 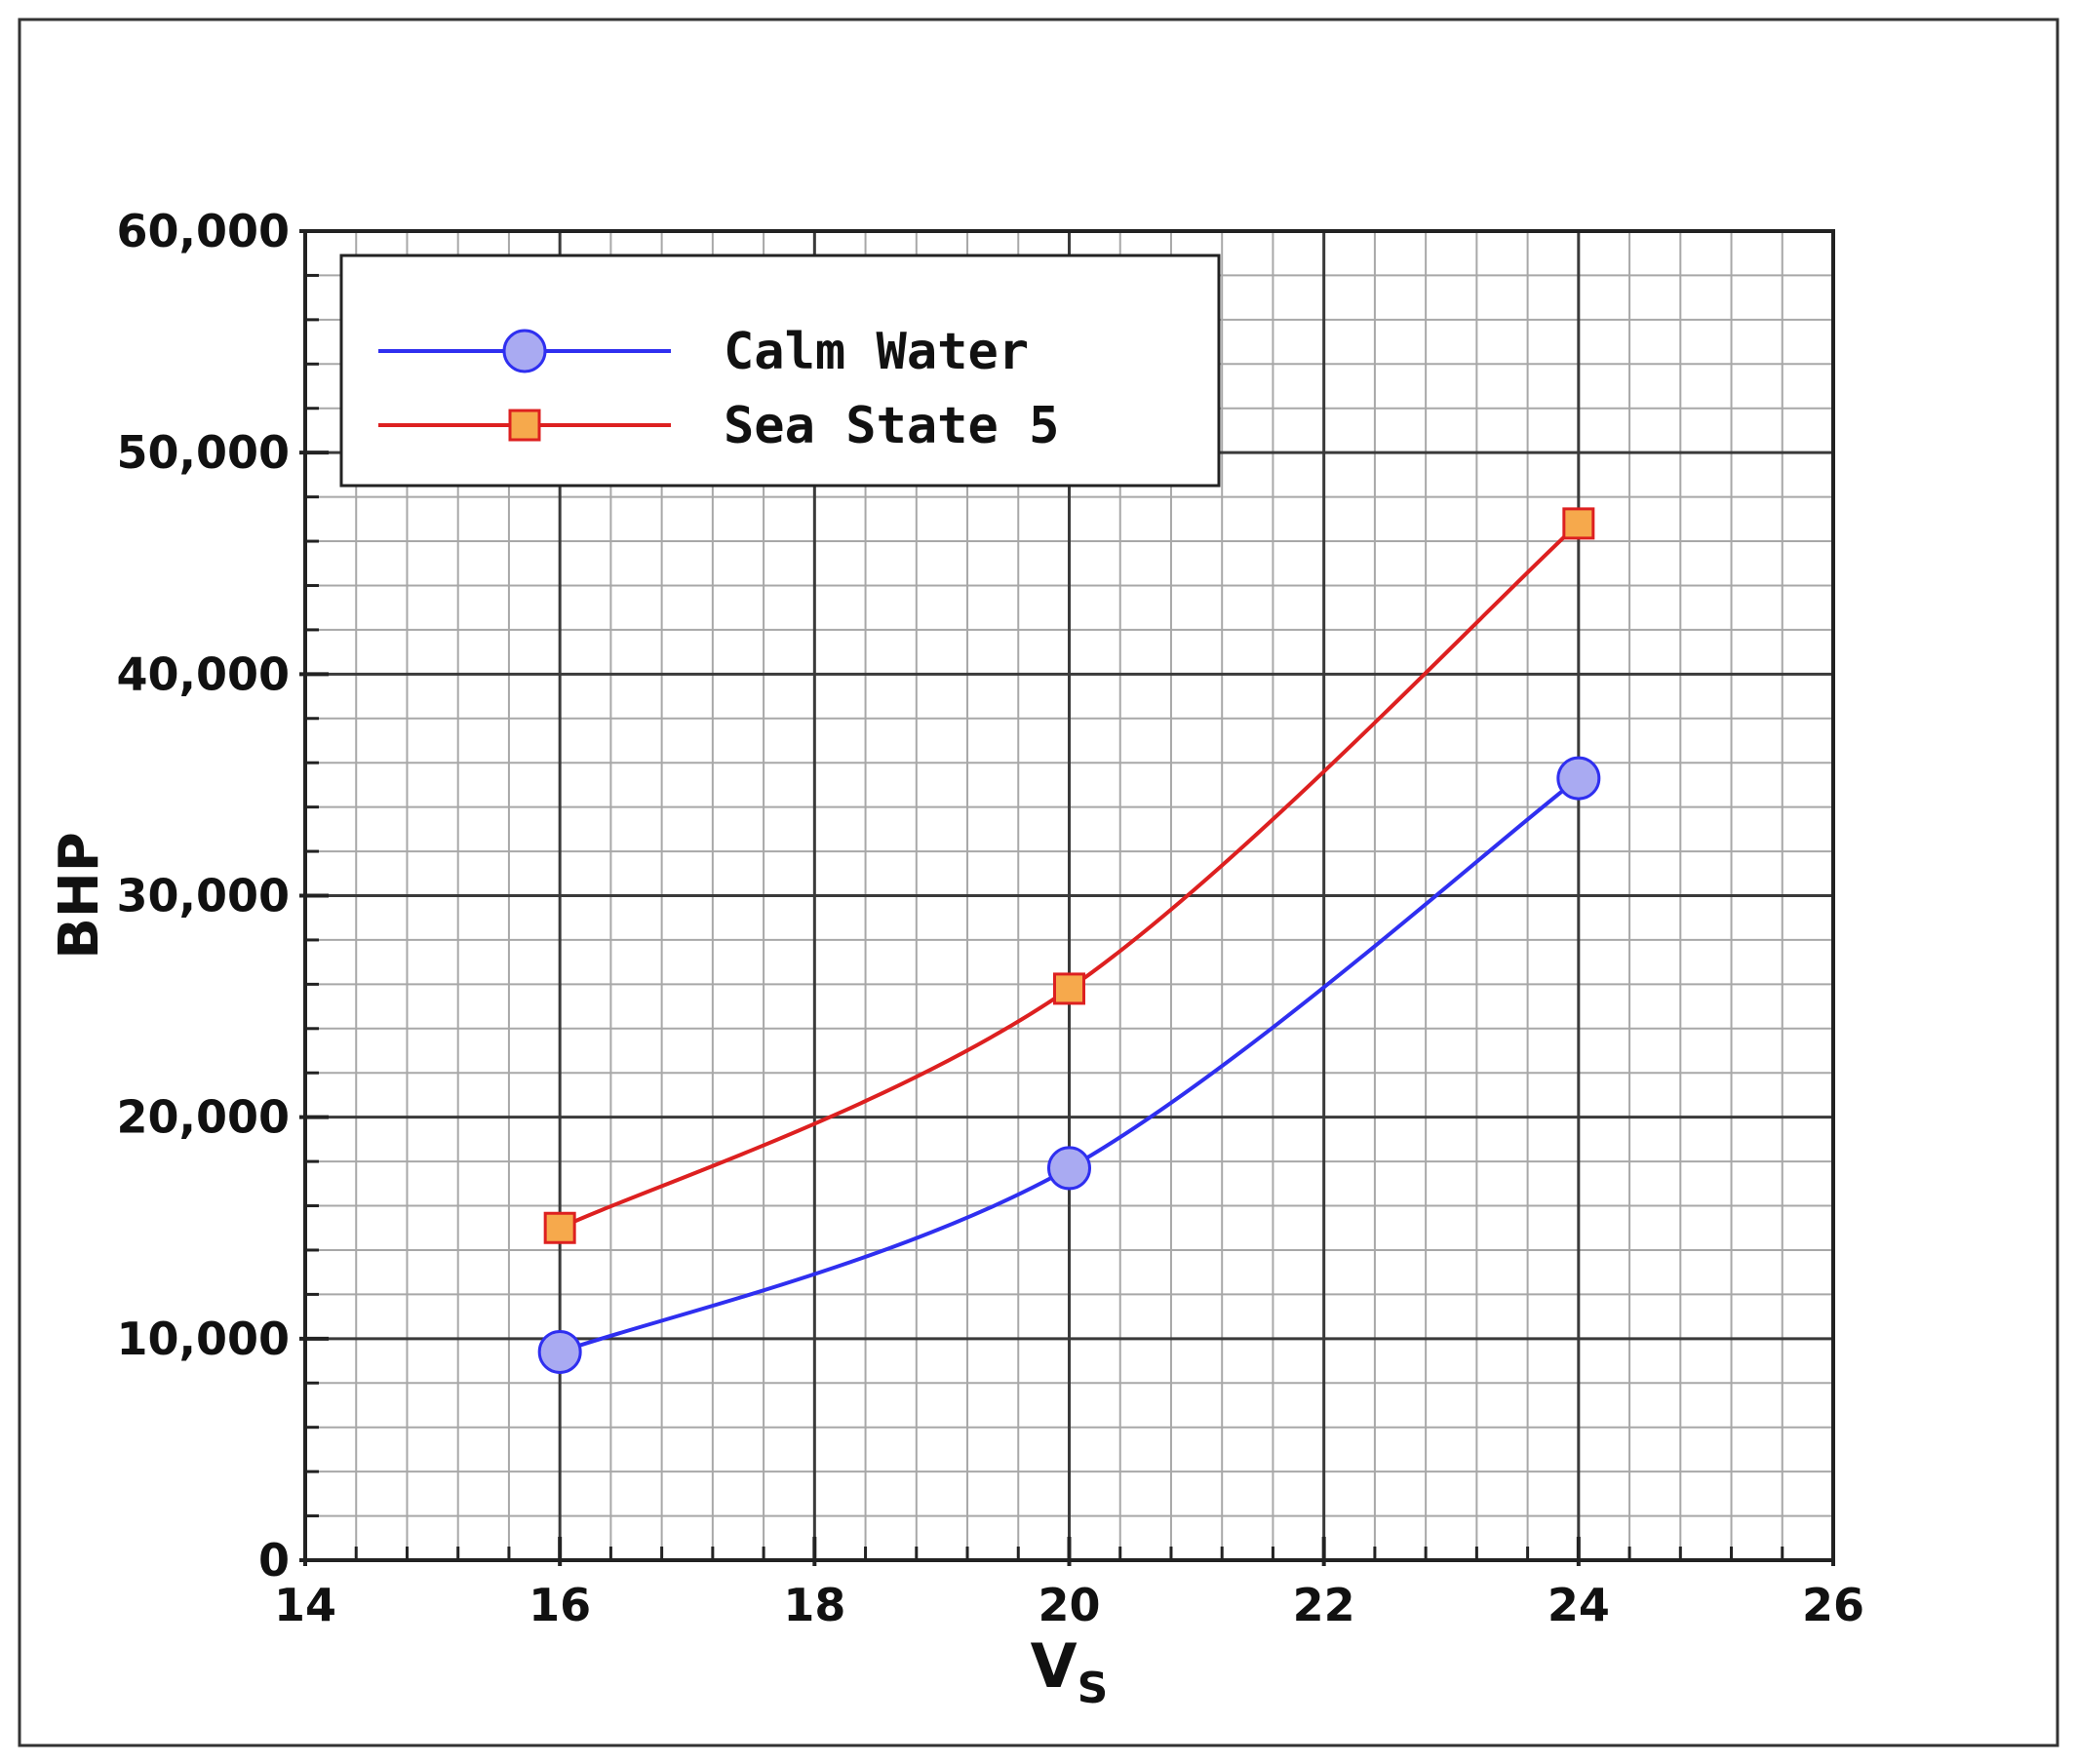 I want to click on y-tick-label: 50,000, so click(x=203, y=452).